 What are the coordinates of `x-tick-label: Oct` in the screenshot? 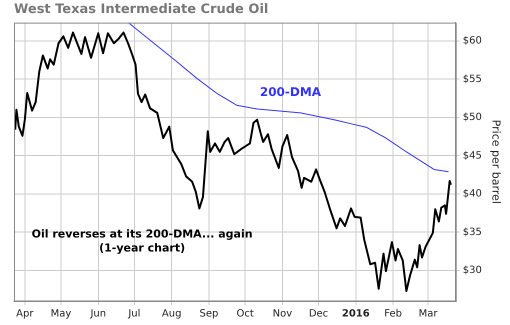 It's located at (245, 314).